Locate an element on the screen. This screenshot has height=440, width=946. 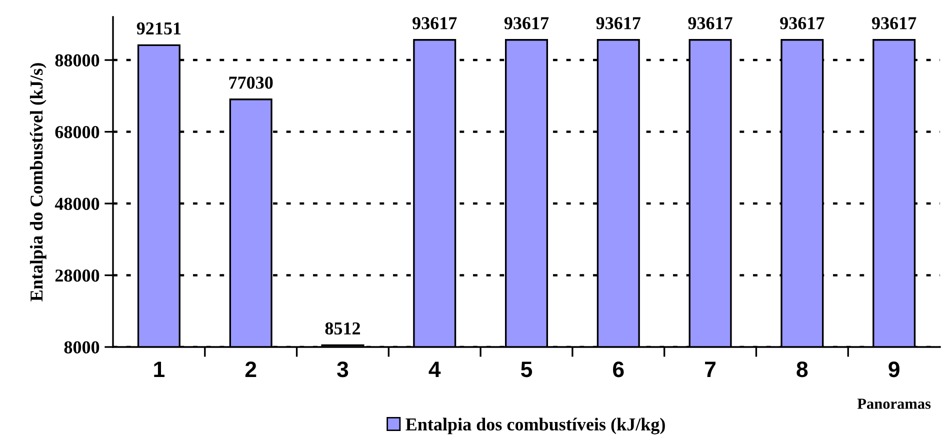
y-tick-label: 88000 is located at coordinates (77, 60).